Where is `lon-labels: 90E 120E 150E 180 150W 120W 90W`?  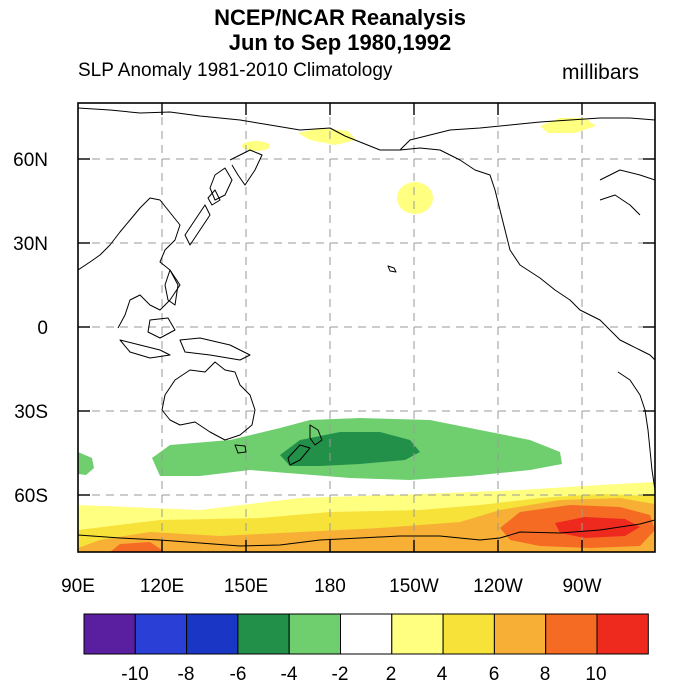 lon-labels: 90E 120E 150E 180 150W 120W 90W is located at coordinates (331, 586).